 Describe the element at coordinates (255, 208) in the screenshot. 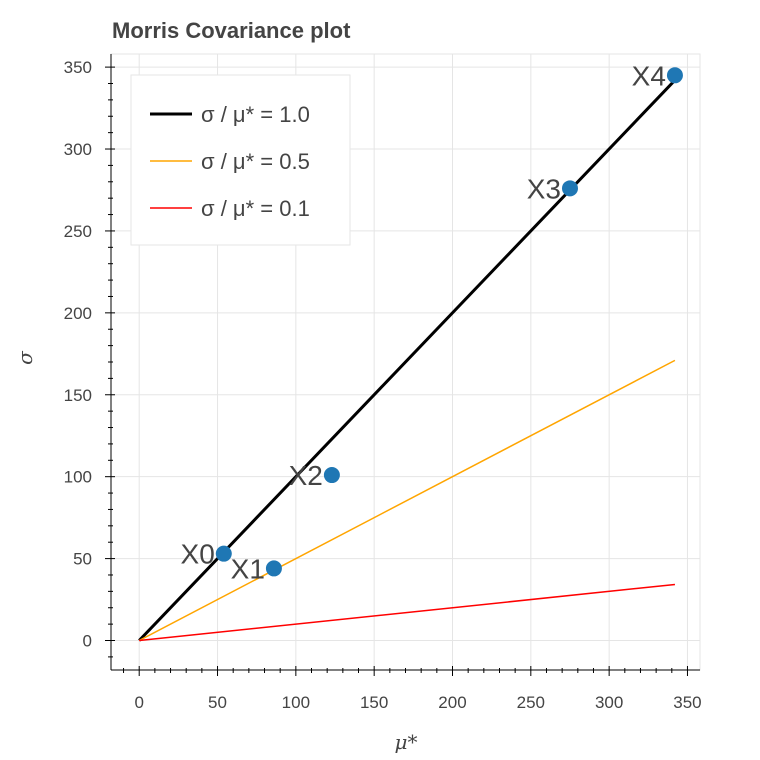

I see `legend-label: σ / μ* = 0.1` at that location.